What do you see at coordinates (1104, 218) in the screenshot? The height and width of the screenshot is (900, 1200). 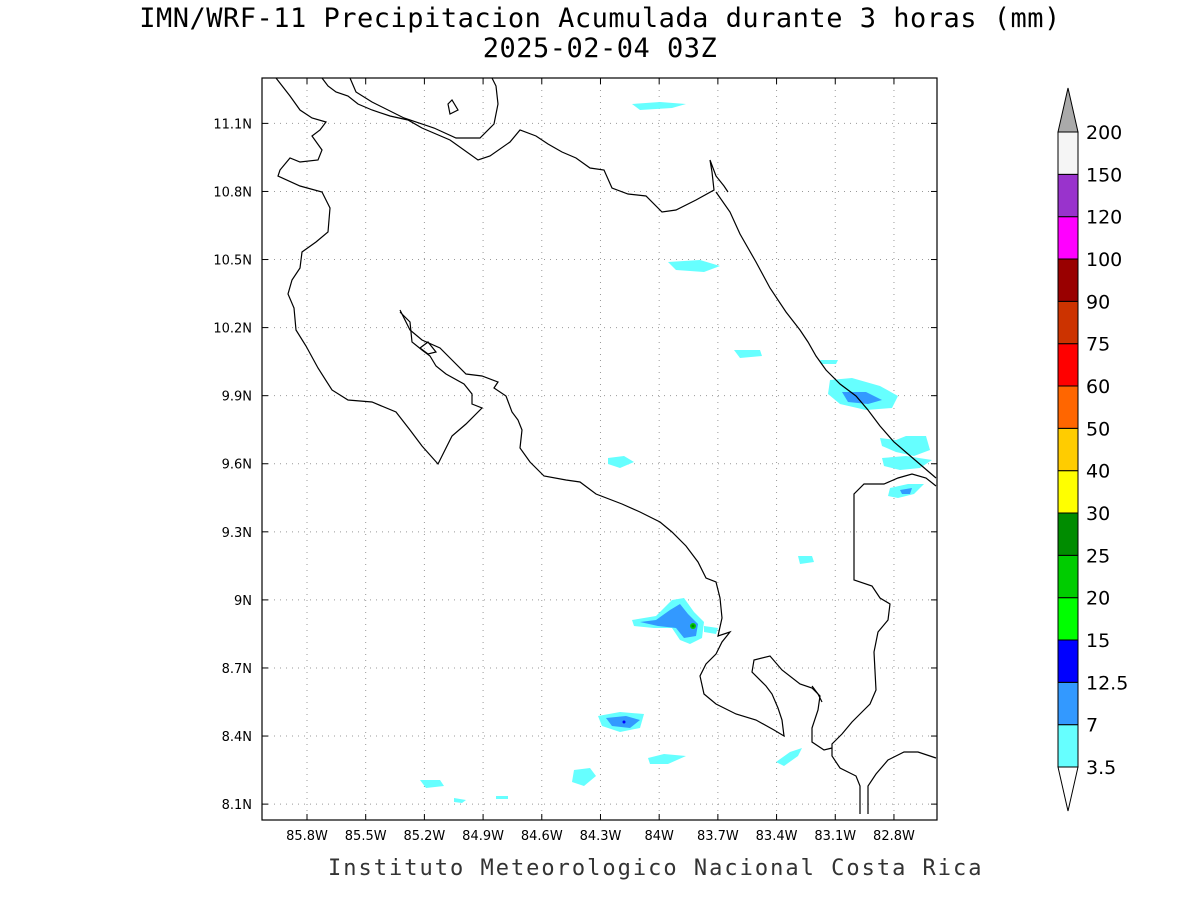 I see `colorbar-label: 120` at bounding box center [1104, 218].